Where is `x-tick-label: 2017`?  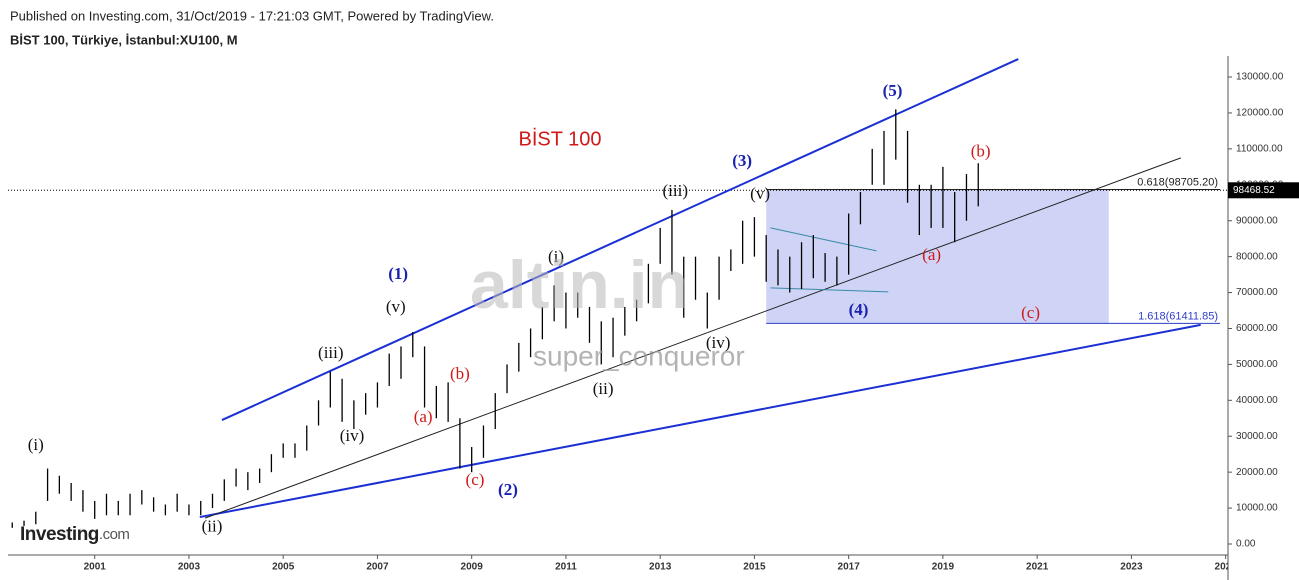
x-tick-label: 2017 is located at coordinates (849, 567).